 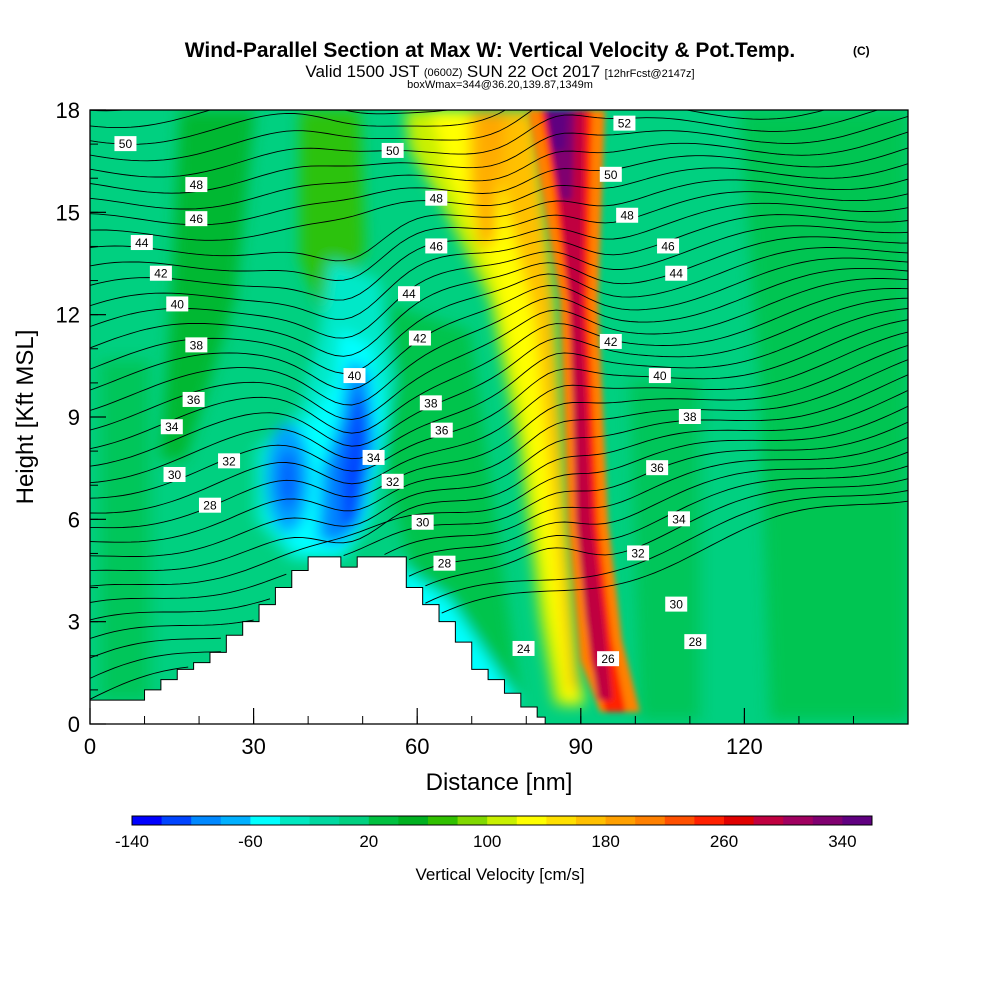 I want to click on x-axis: 0 30 60 90 120, so click(x=496, y=733).